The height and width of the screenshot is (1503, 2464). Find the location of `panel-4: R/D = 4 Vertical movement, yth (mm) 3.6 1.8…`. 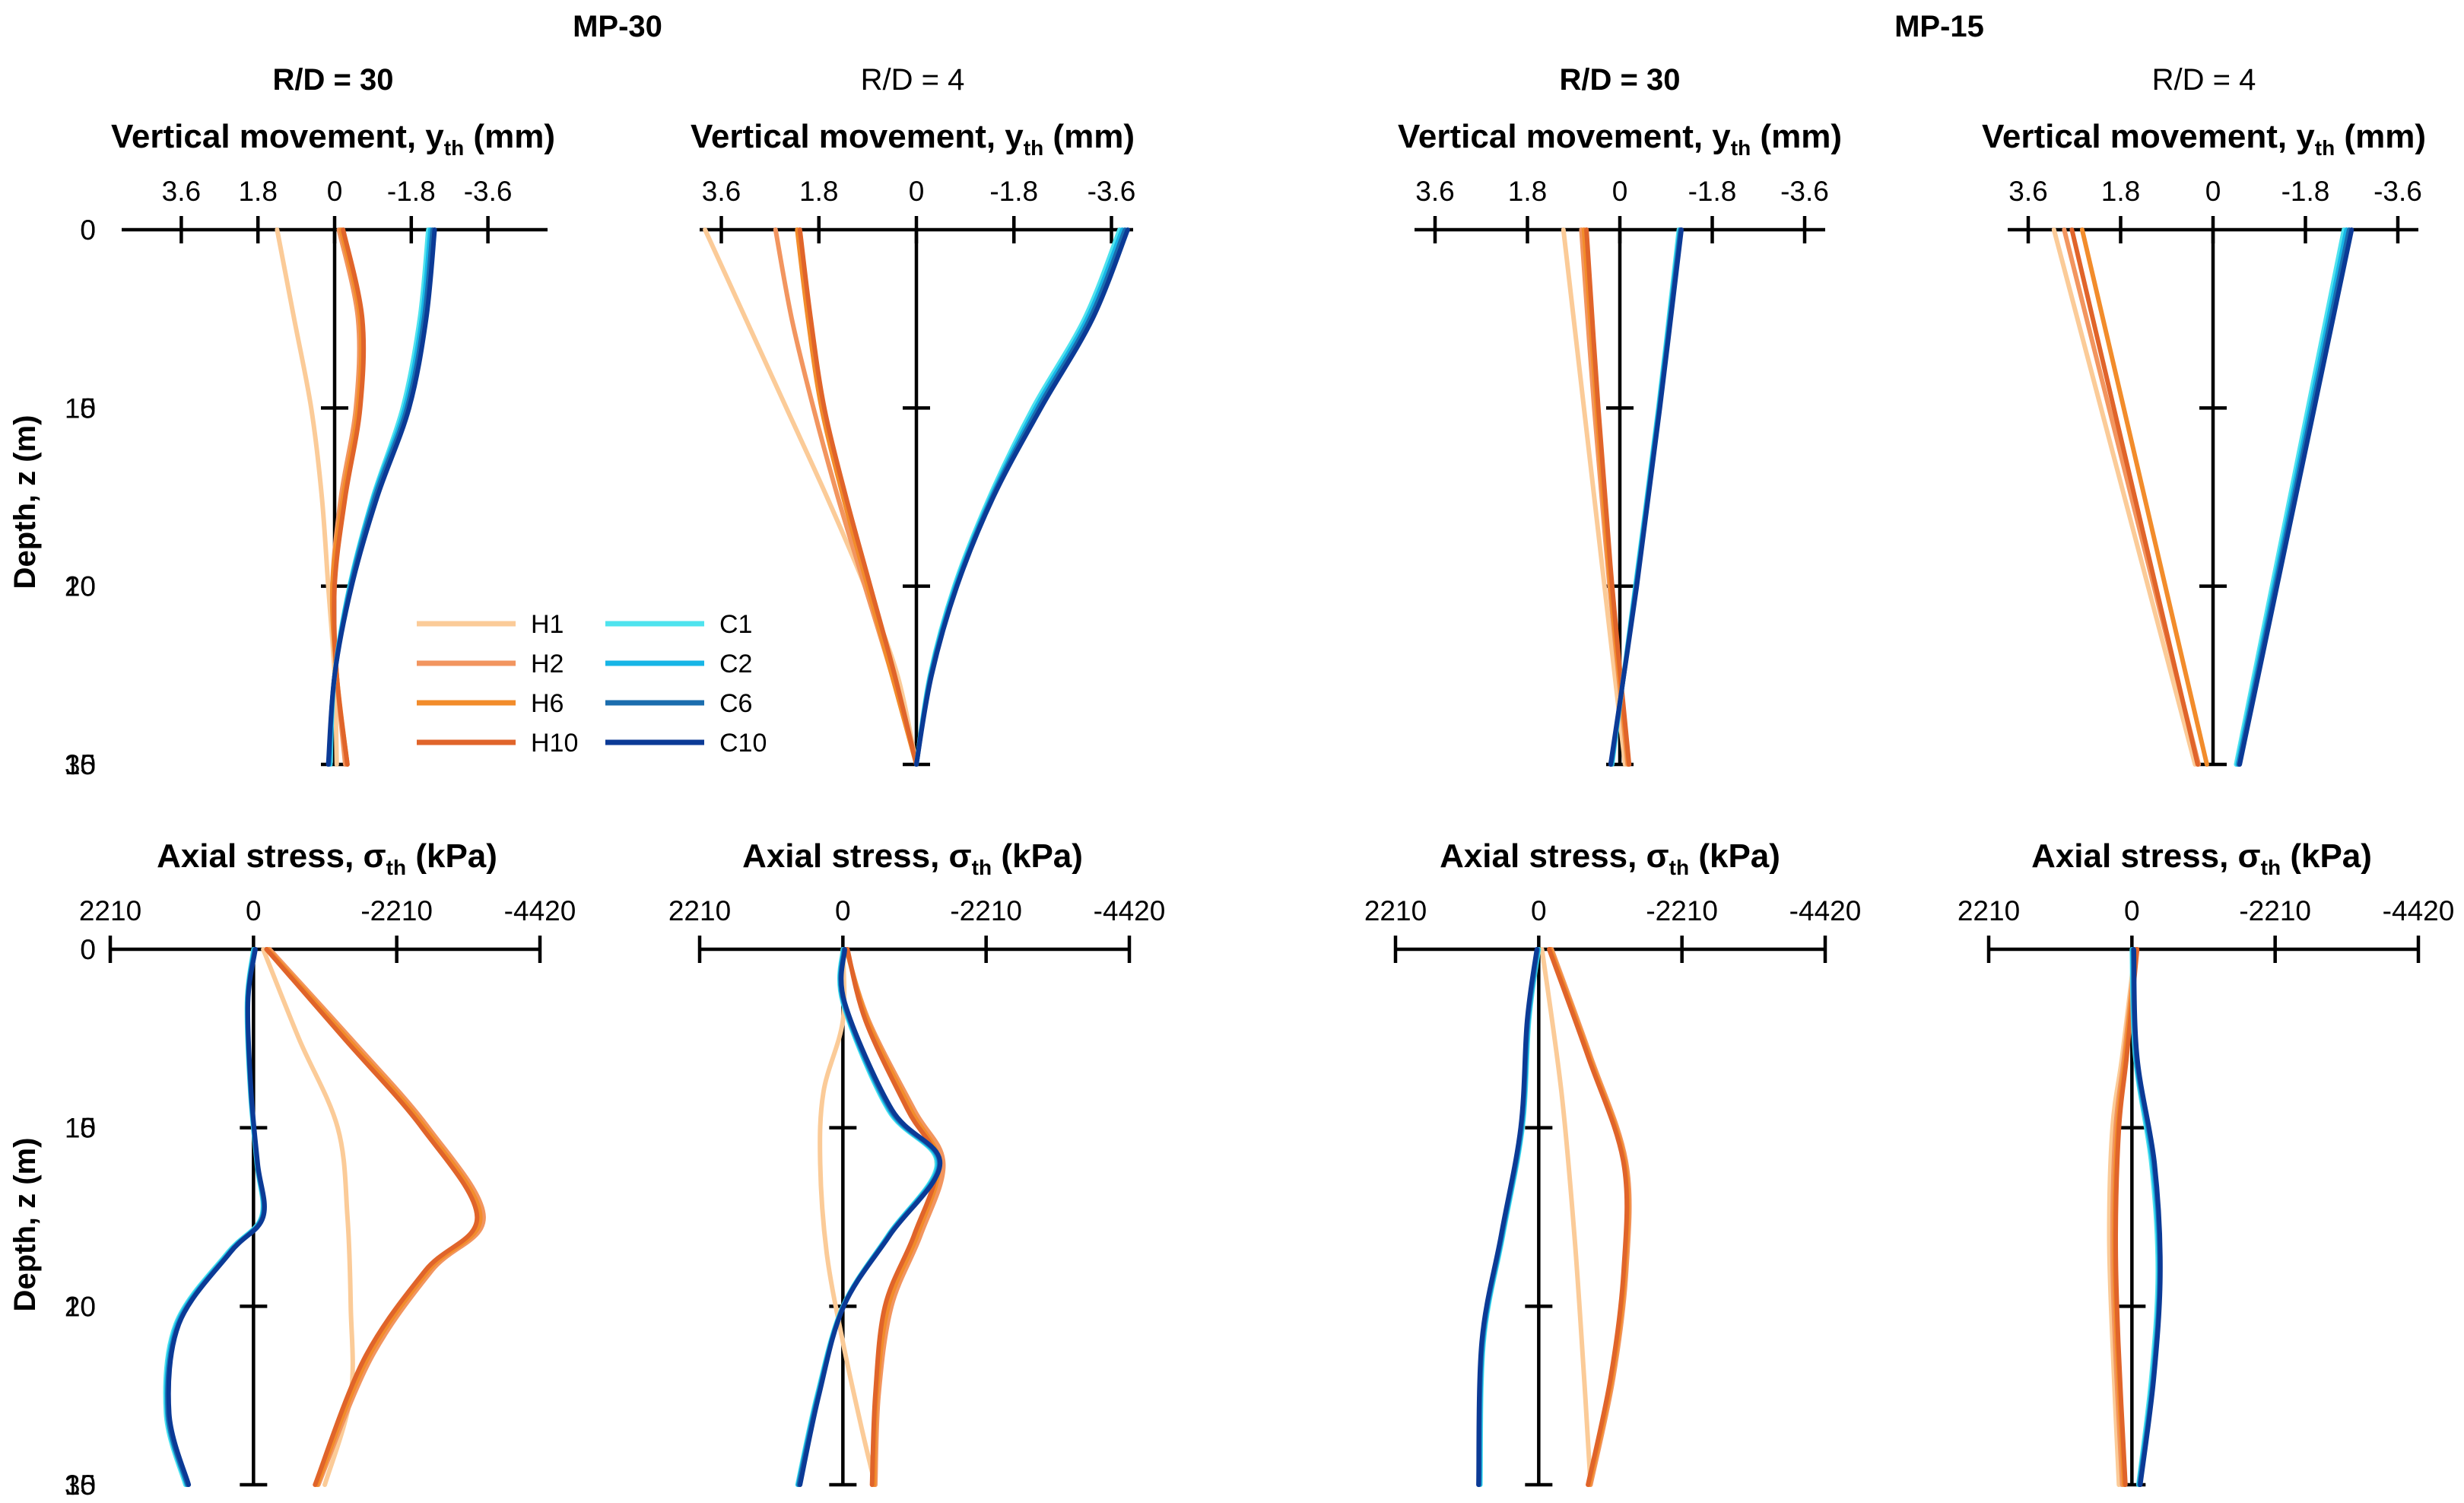

panel-4: R/D = 4 Vertical movement, yth (mm) 3.6 1.8… is located at coordinates (2204, 415).